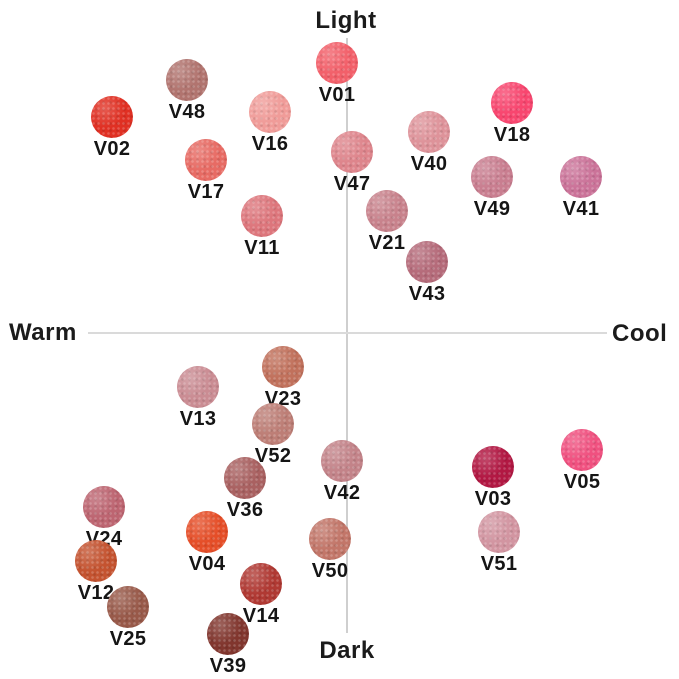  Describe the element at coordinates (337, 63) in the screenshot. I see `shade-dot-V01` at that location.